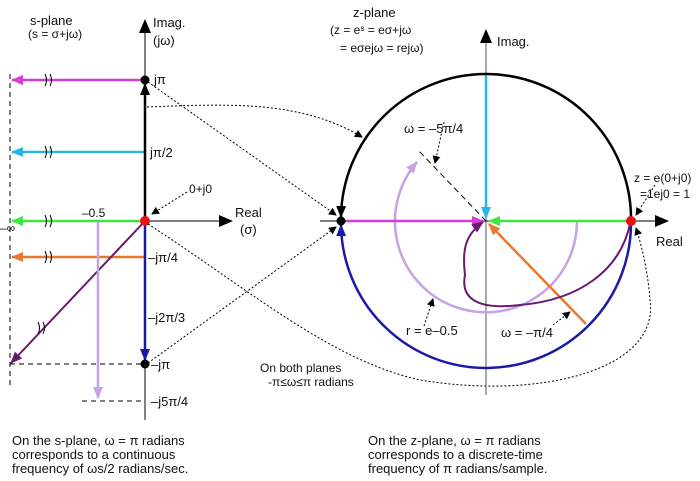  What do you see at coordinates (7, 228) in the screenshot?
I see `neg-infinity-label: –∞` at bounding box center [7, 228].